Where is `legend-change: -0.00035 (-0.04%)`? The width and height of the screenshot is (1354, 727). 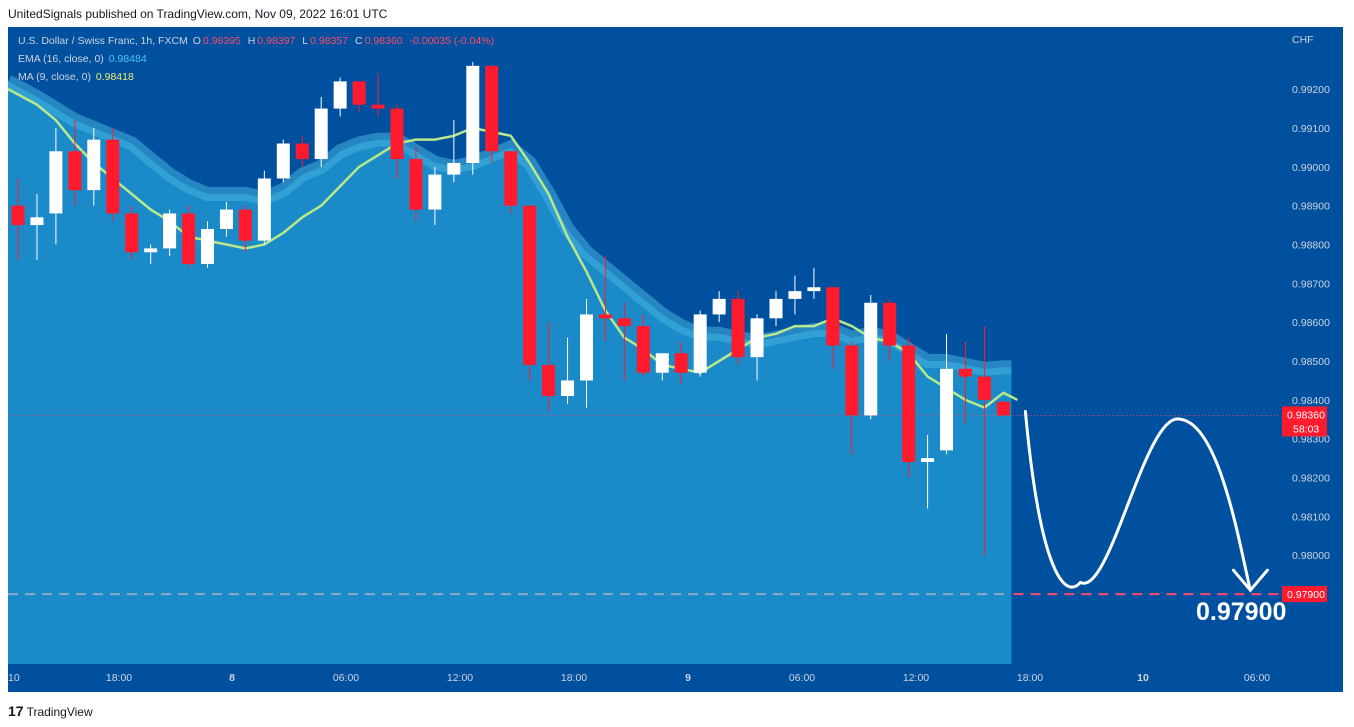
legend-change: -0.00035 (-0.04%) is located at coordinates (452, 41).